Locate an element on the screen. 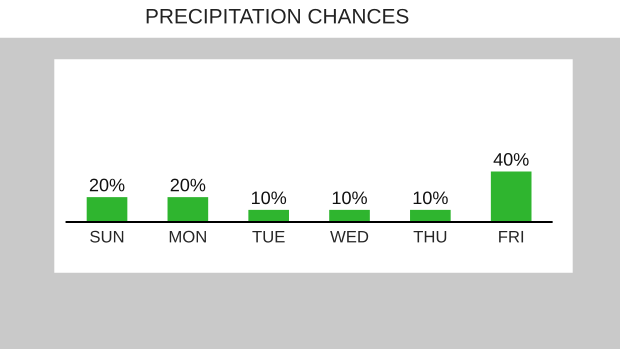 The image size is (620, 349). x-tick-label: FRI is located at coordinates (511, 236).